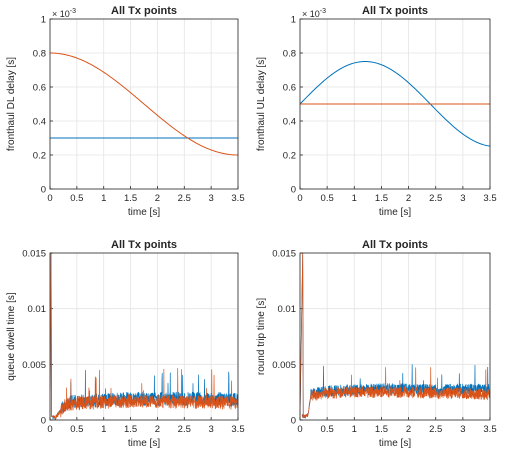 This screenshot has width=506, height=457. Describe the element at coordinates (11, 104) in the screenshot. I see `y-axis-label: fronthaul DL delay [s]` at that location.